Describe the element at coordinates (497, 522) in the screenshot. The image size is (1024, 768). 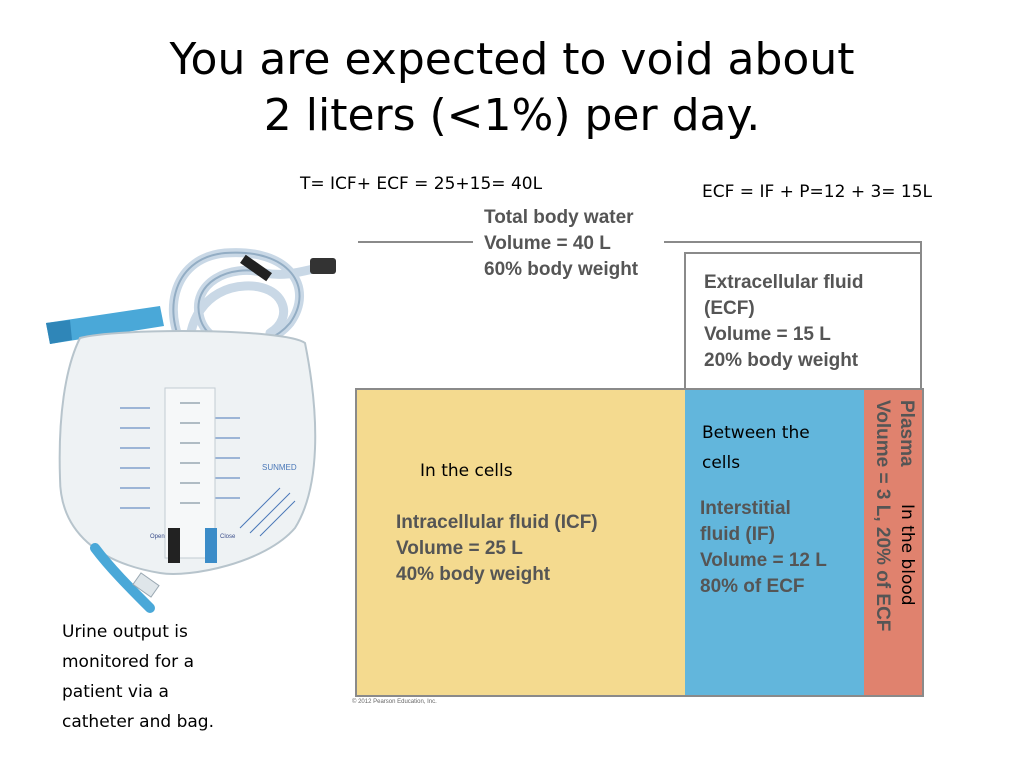
I see `icf-line: Intracellular fluid (ICF)` at that location.